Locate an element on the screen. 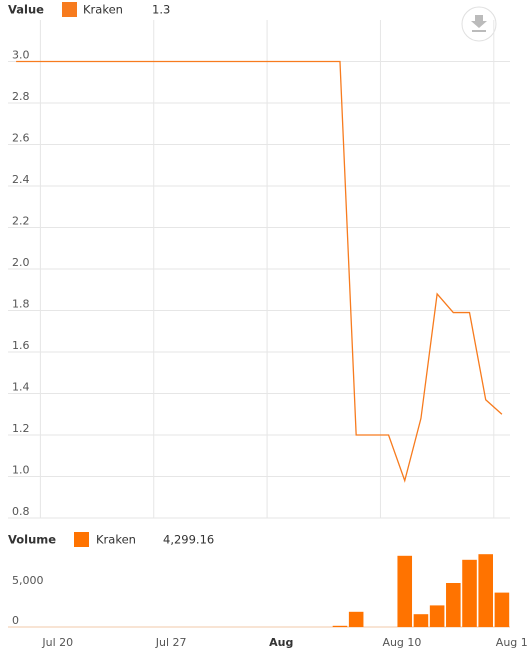 The width and height of the screenshot is (528, 653). legend-title: Volume is located at coordinates (32, 540).